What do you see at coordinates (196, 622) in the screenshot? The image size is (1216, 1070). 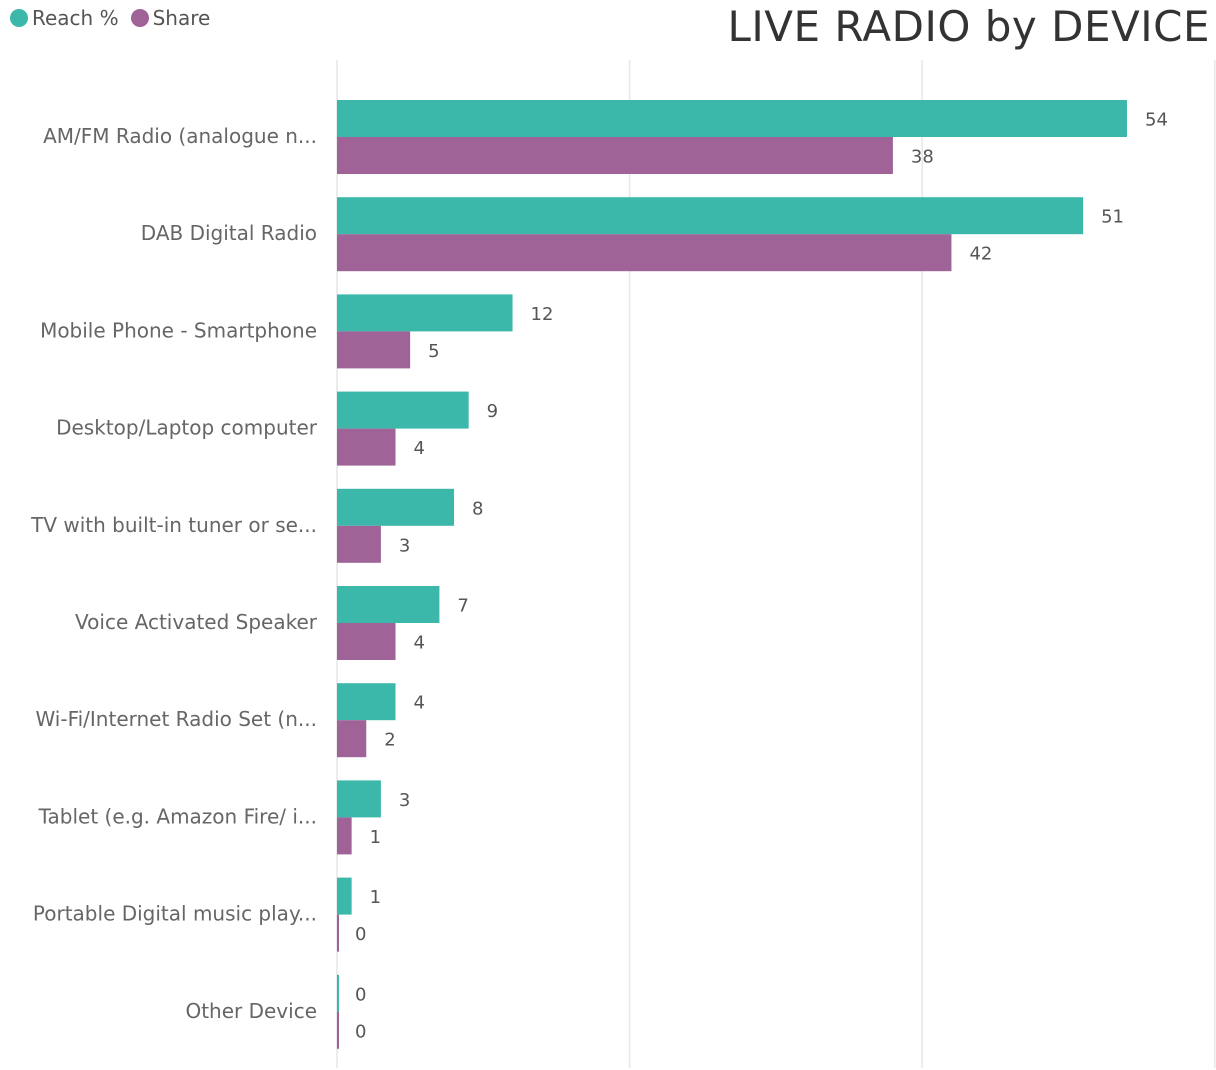 I see `category-label: Voice Activated Speaker` at bounding box center [196, 622].